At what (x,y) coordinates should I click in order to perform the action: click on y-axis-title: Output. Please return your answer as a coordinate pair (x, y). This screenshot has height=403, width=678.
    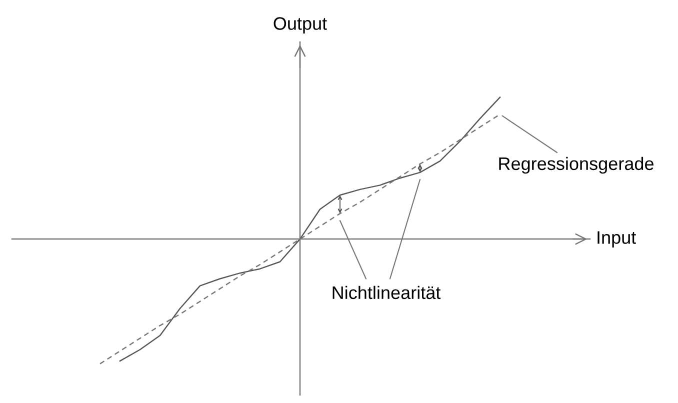
    Looking at the image, I should click on (300, 25).